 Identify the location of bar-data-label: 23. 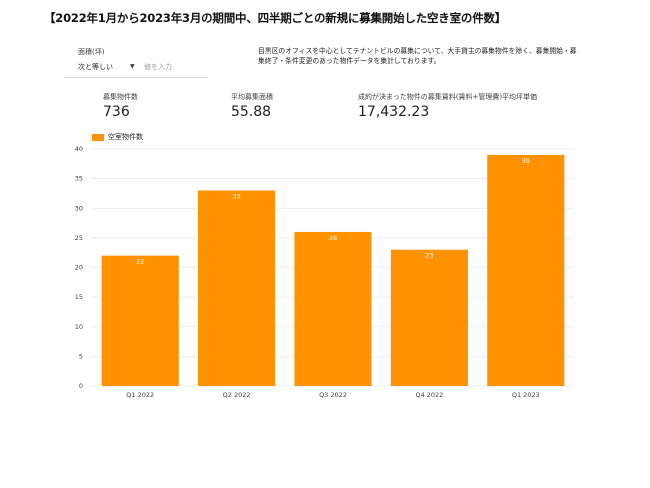
(429, 256).